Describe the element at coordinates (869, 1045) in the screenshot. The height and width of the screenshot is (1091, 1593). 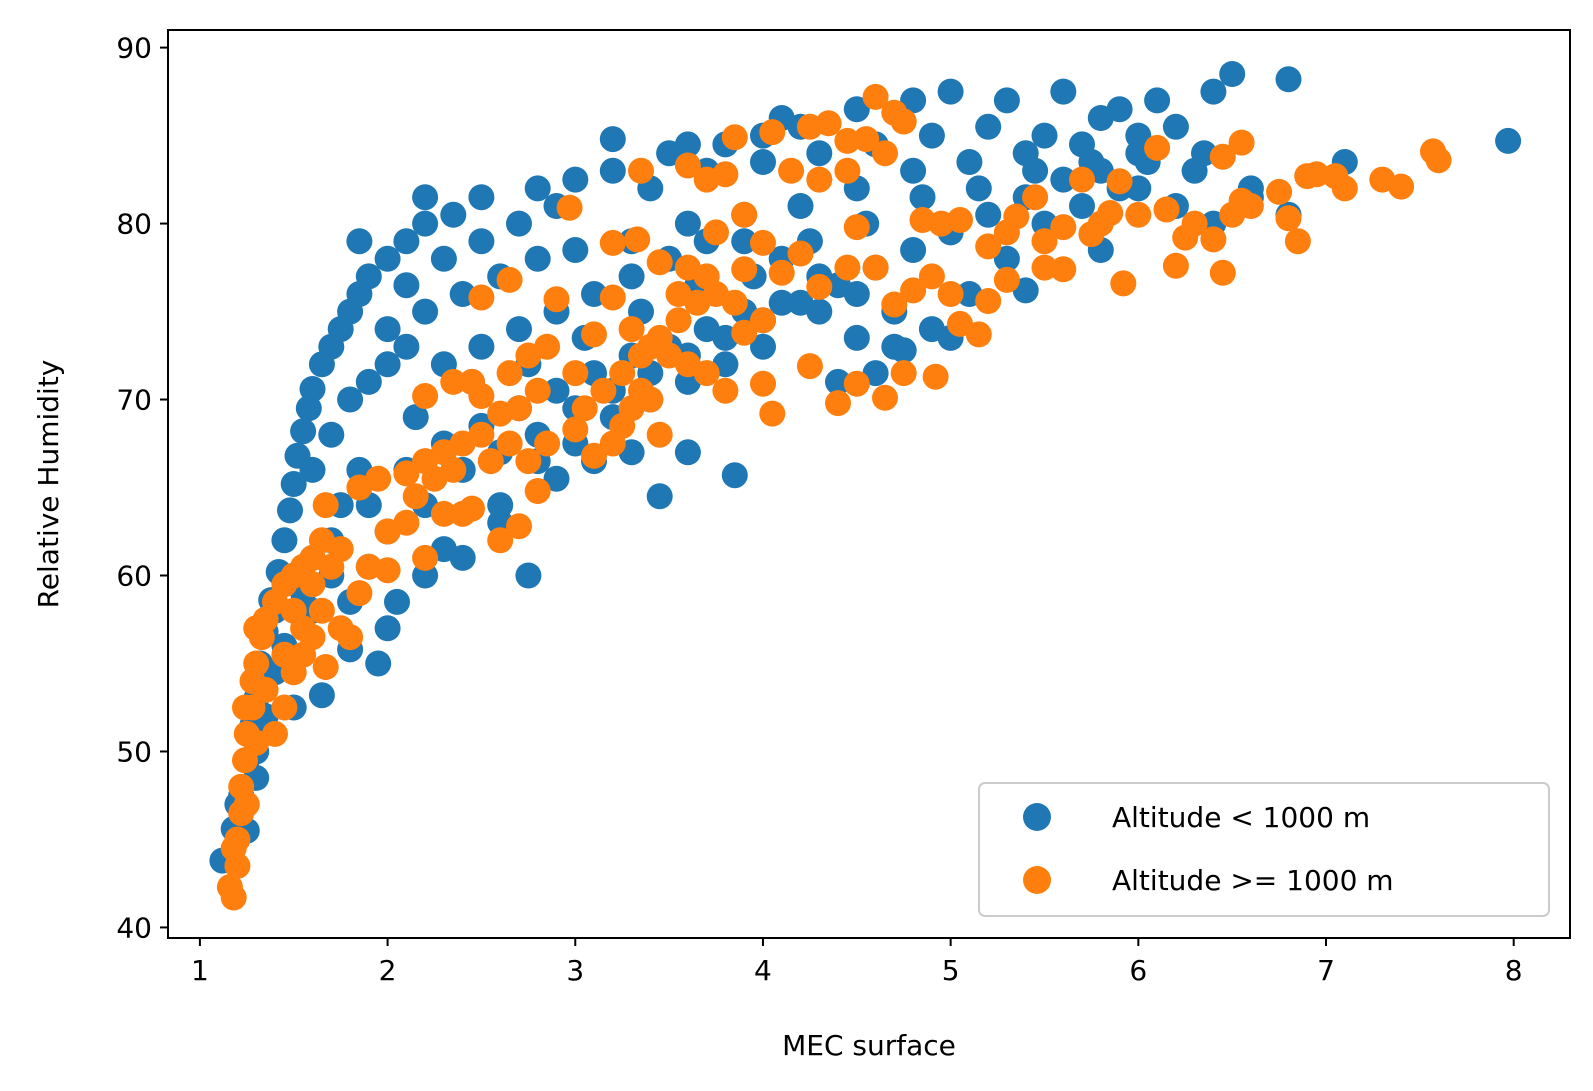
I see `x-axis-title: MEC surface` at that location.